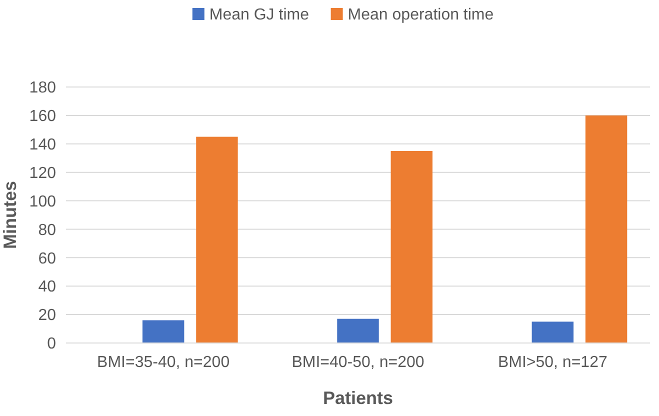 This screenshot has height=416, width=659. Describe the element at coordinates (42, 117) in the screenshot. I see `y-tick-label: 160` at that location.